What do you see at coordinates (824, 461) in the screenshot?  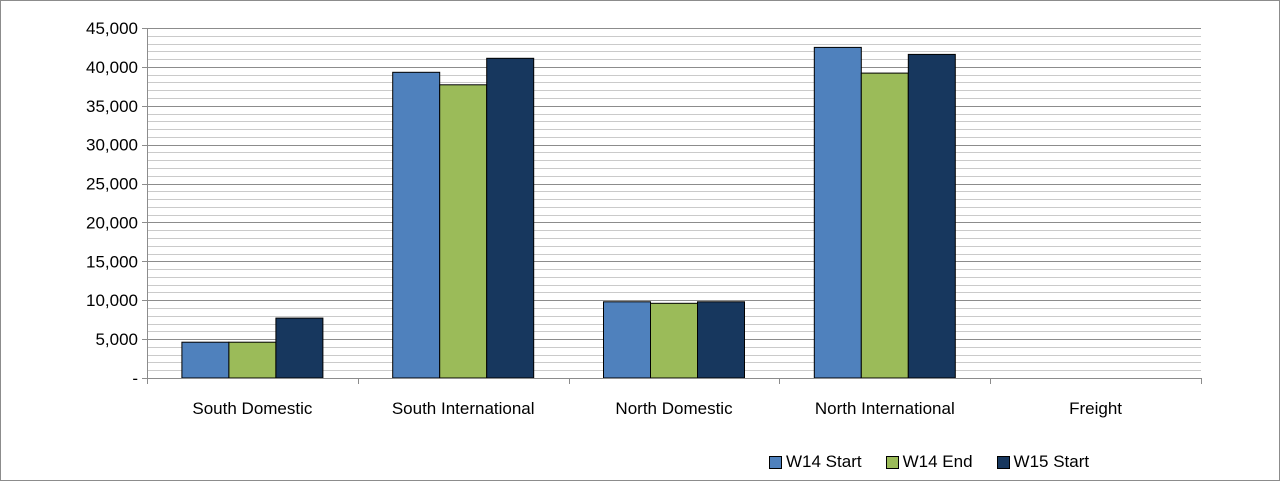 I see `legend-label: W14 Start` at bounding box center [824, 461].